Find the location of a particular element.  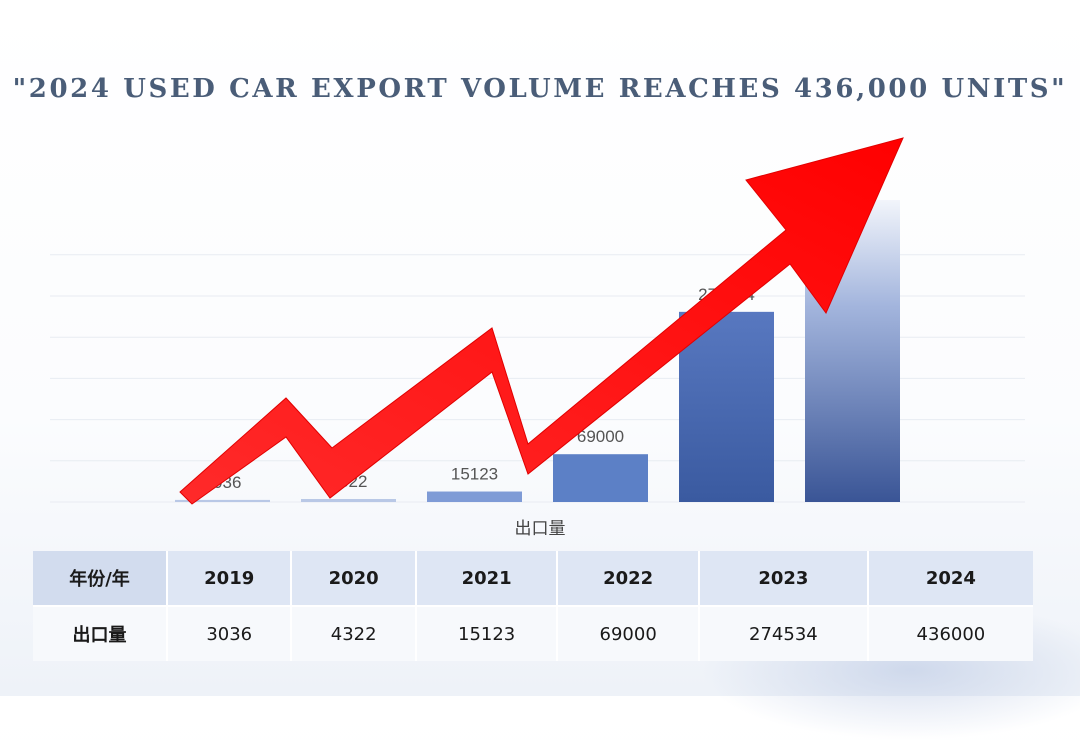

value-cell: 15123 is located at coordinates (487, 633).